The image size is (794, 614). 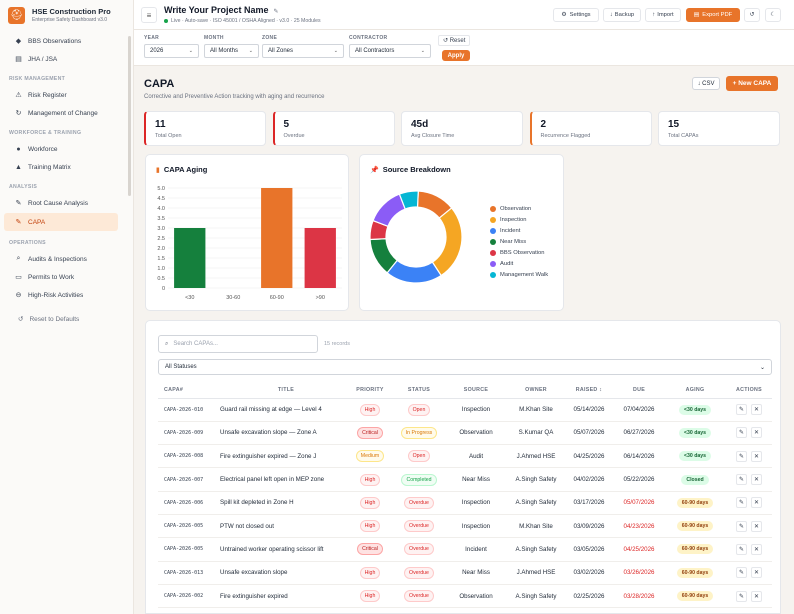 I want to click on backup-icon: ↓, so click(x=611, y=15).